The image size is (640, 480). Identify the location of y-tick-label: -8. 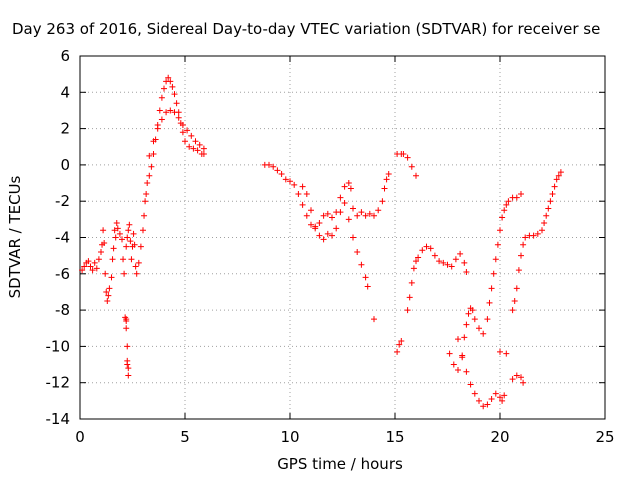
(62, 310).